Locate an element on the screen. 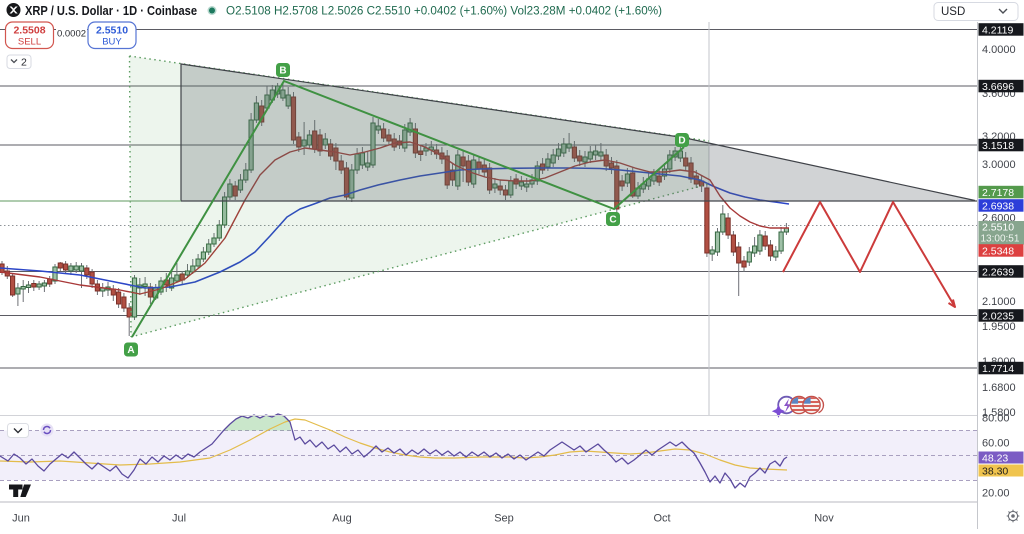 The height and width of the screenshot is (534, 1024). svg-text: Jun is located at coordinates (21, 519).